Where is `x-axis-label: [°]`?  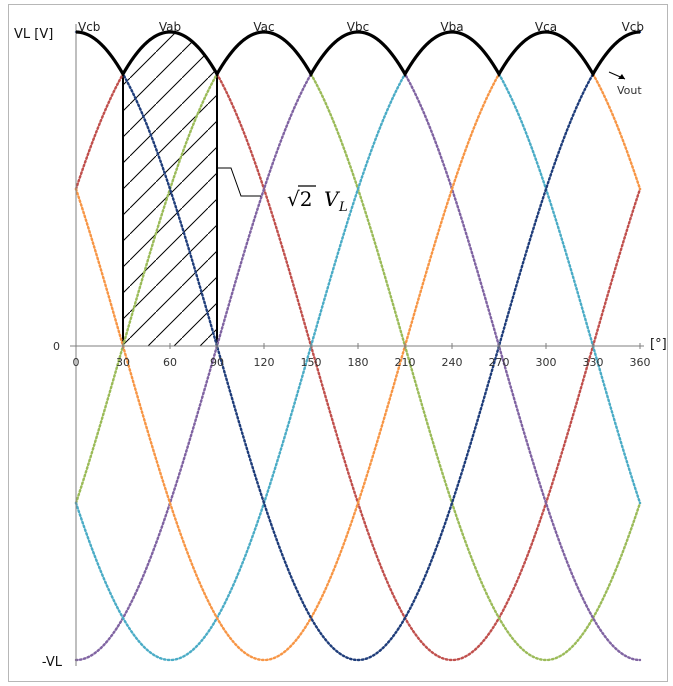
x-axis-label: [°] is located at coordinates (658, 344).